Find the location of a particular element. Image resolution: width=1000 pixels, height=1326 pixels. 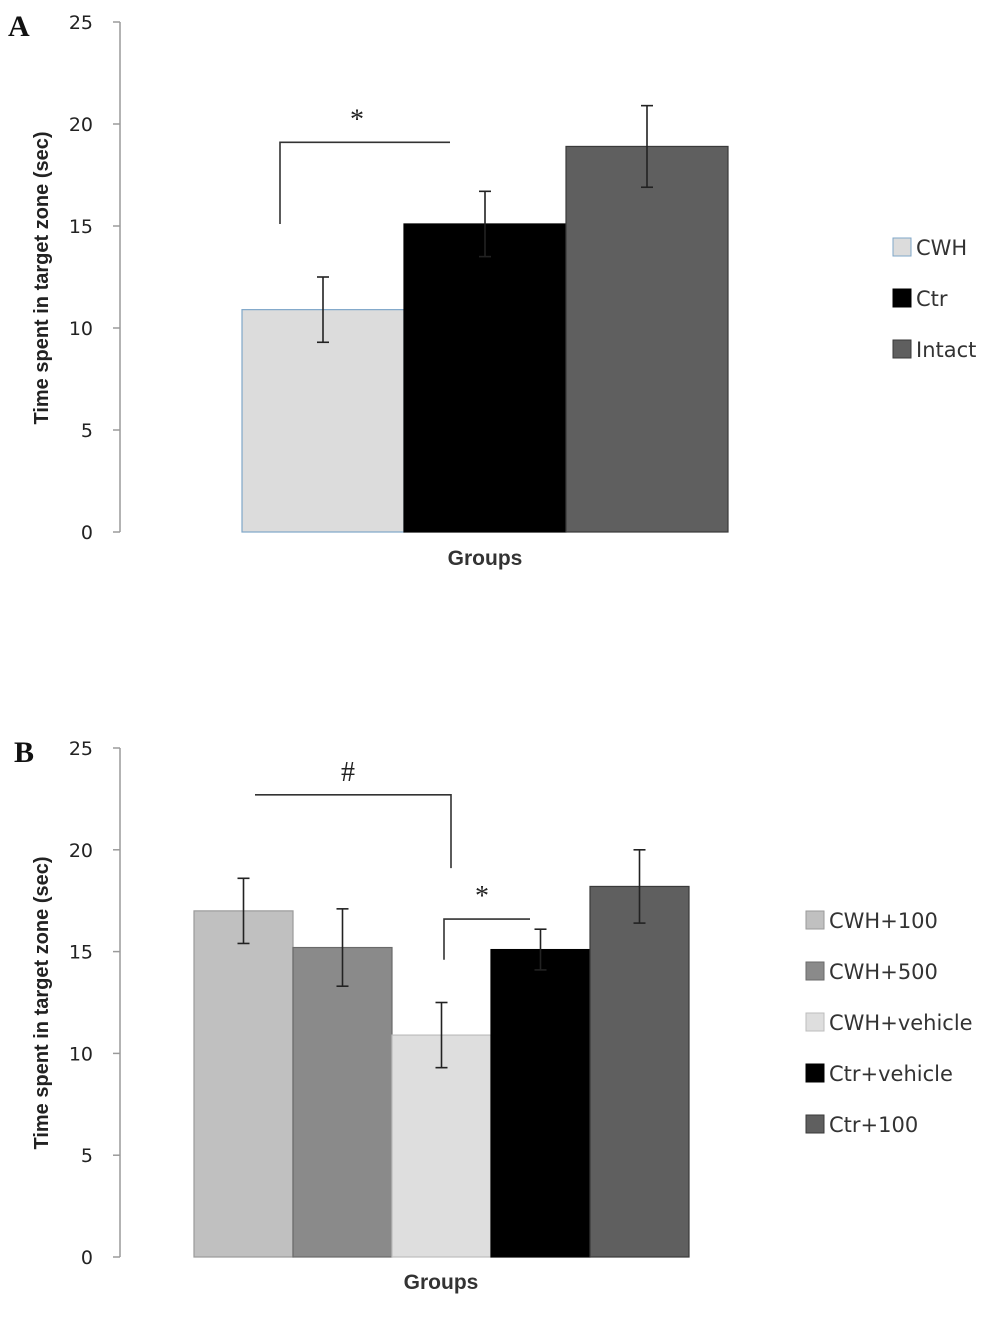

panel-a-letter: A is located at coordinates (19, 26).